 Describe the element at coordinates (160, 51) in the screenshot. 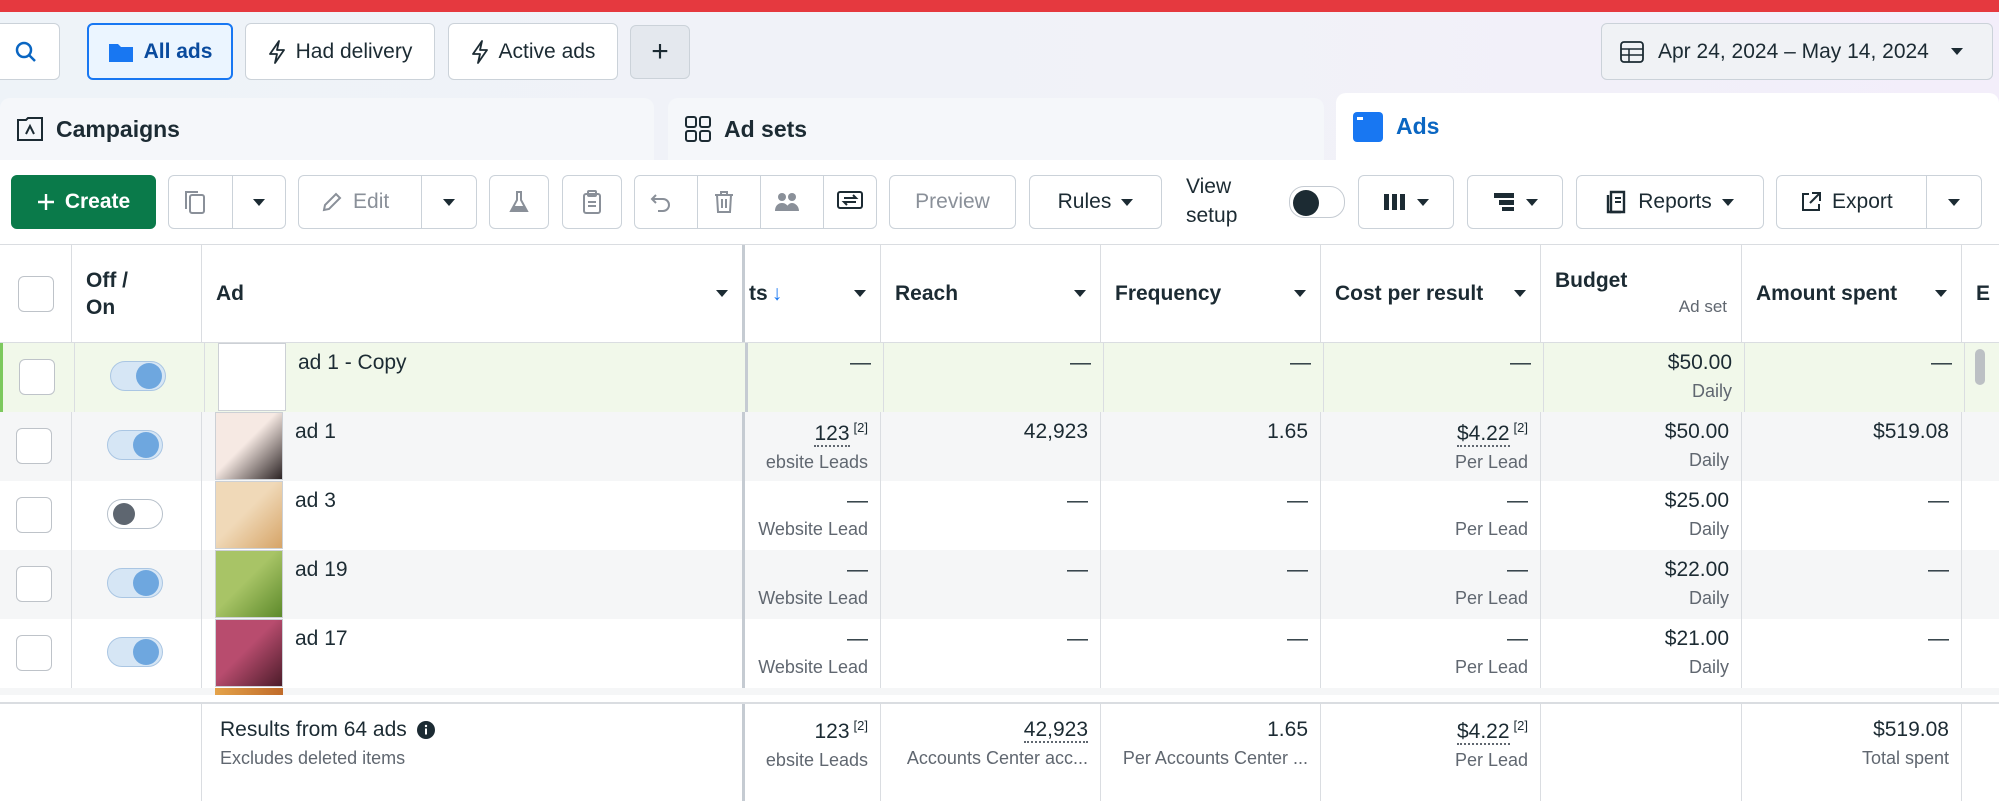

I see `filter-all-ads: All ads` at that location.